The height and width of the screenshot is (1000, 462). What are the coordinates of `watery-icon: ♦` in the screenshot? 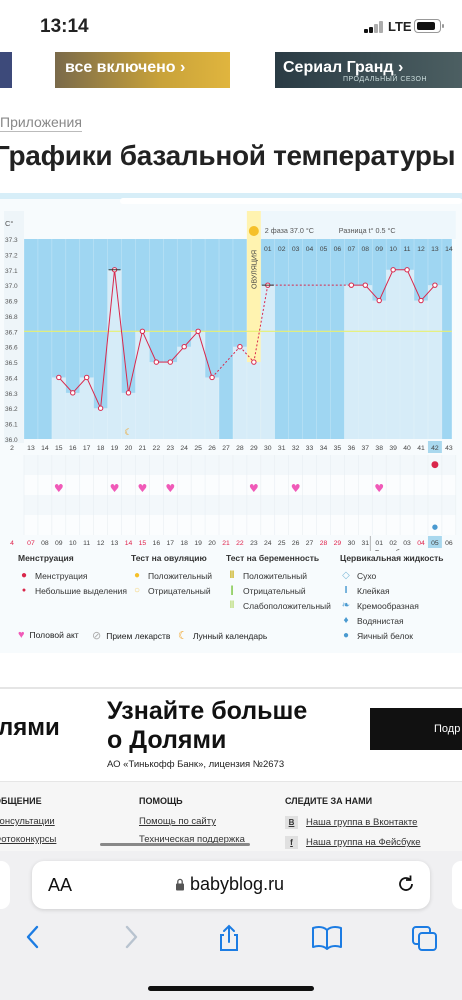 It's located at (346, 620).